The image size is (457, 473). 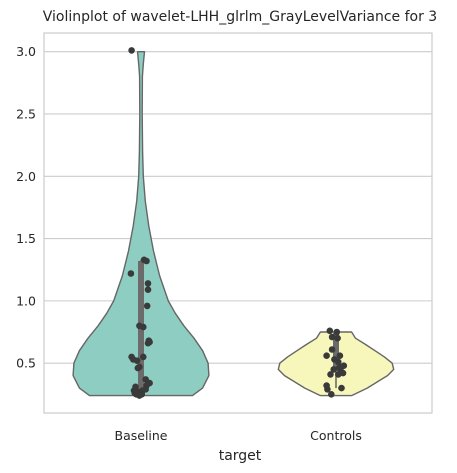 I want to click on y-tick-label: 0.5, so click(x=26, y=363).